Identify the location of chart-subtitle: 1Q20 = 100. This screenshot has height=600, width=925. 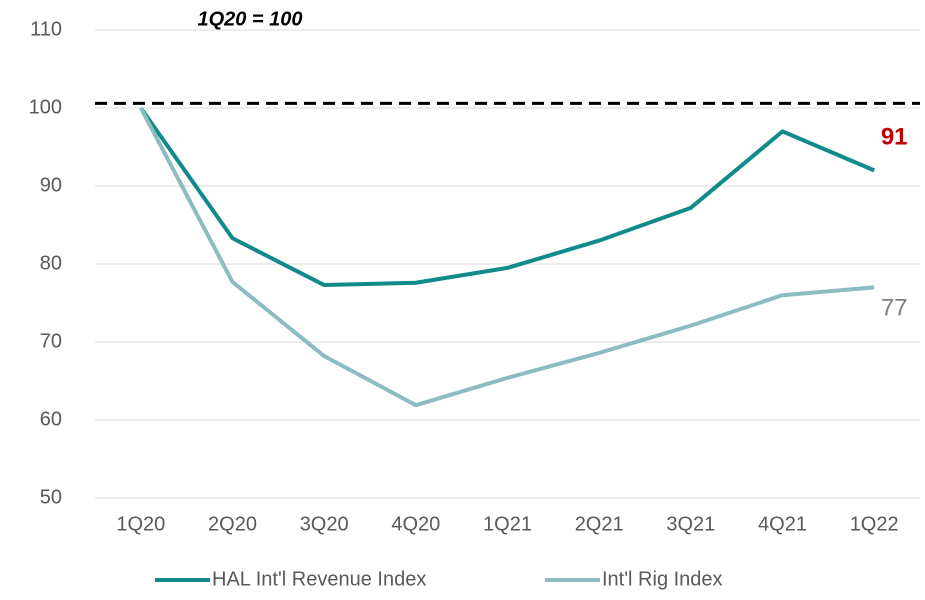
(249, 19).